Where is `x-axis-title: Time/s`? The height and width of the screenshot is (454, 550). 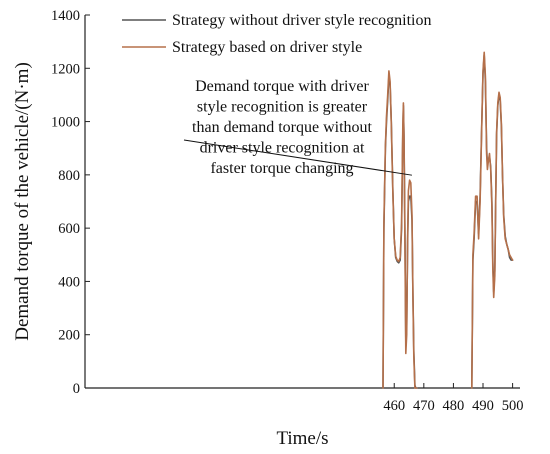
x-axis-title: Time/s is located at coordinates (302, 438).